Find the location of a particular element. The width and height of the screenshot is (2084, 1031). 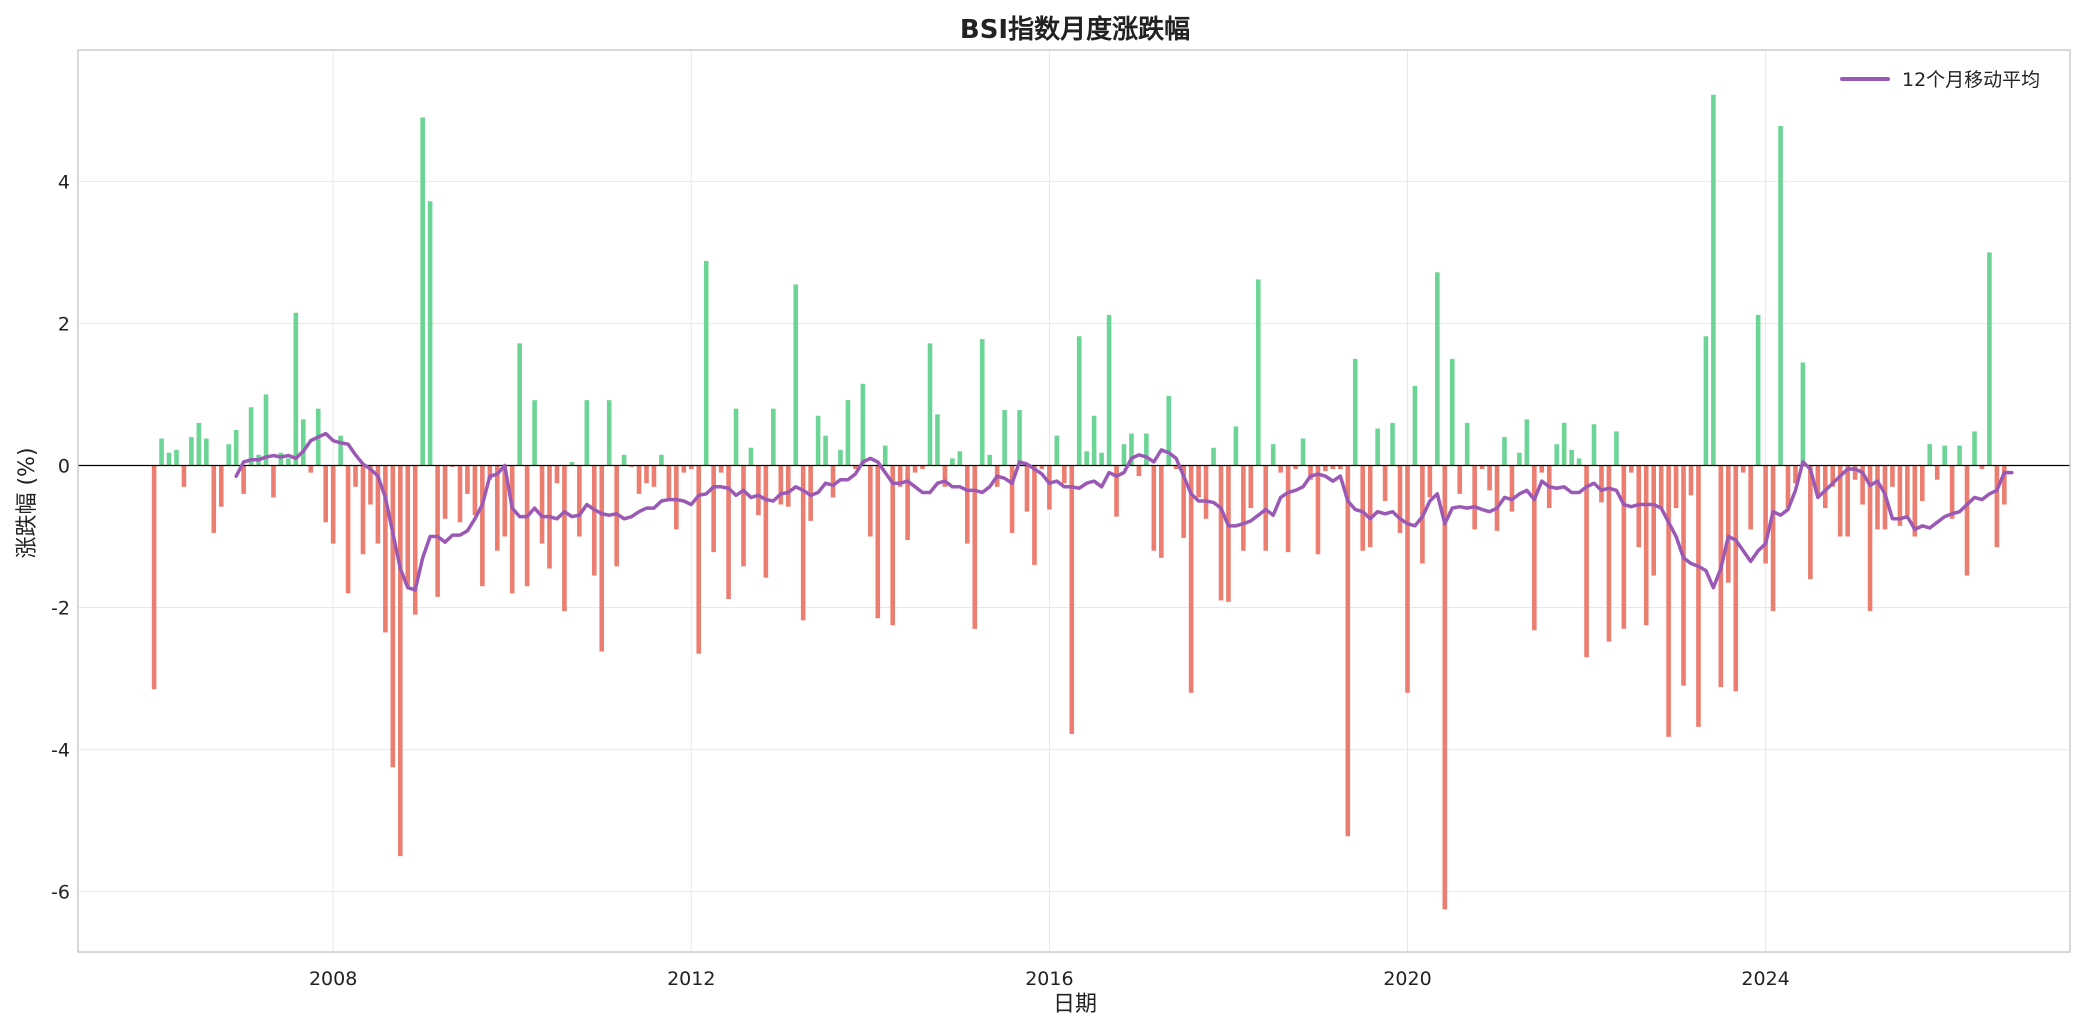

y-tick-label: -6 is located at coordinates (60, 893).